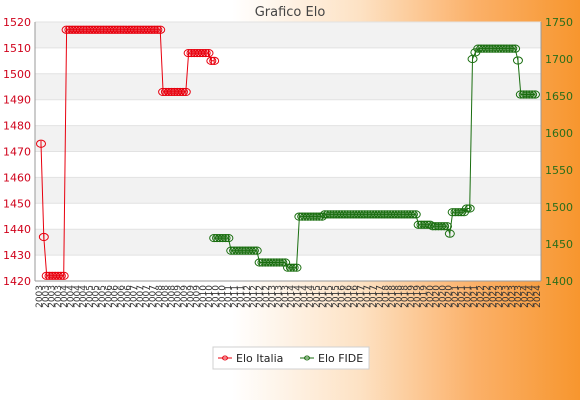 The height and width of the screenshot is (400, 580). Describe the element at coordinates (242, 296) in the screenshot. I see `x-tick-label: 2011` at that location.